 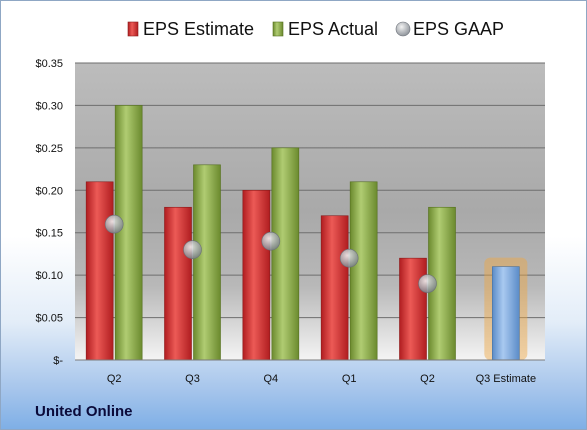 I want to click on x-tick-label: Q3 Estimate, so click(x=506, y=379).